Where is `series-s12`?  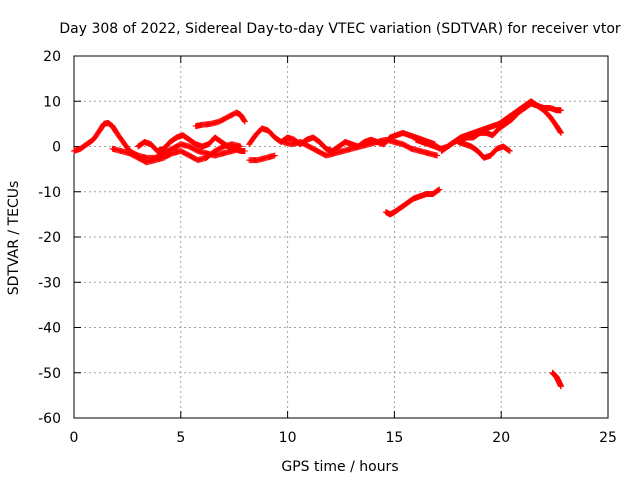
series-s12 is located at coordinates (557, 379).